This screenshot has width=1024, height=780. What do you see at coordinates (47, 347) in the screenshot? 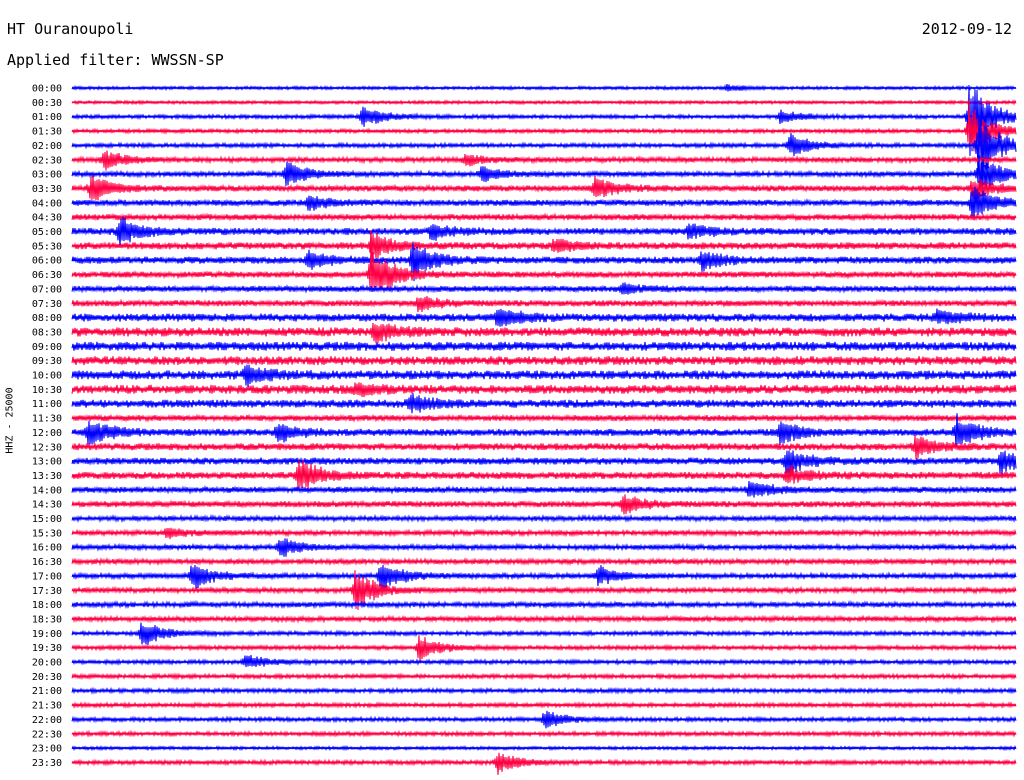
I see `tick-label-0900: 09:00` at bounding box center [47, 347].